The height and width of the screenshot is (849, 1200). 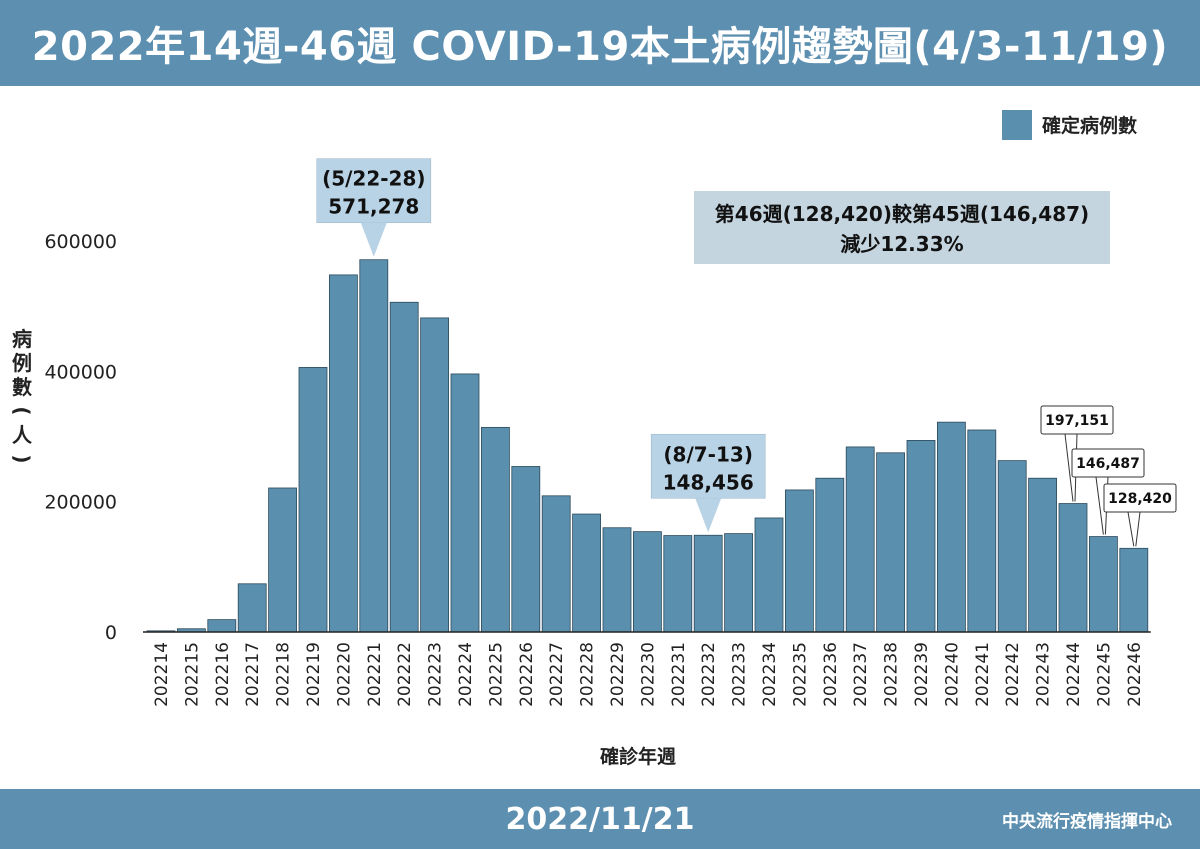 What do you see at coordinates (557, 674) in the screenshot?
I see `x-tick-label: 202227` at bounding box center [557, 674].